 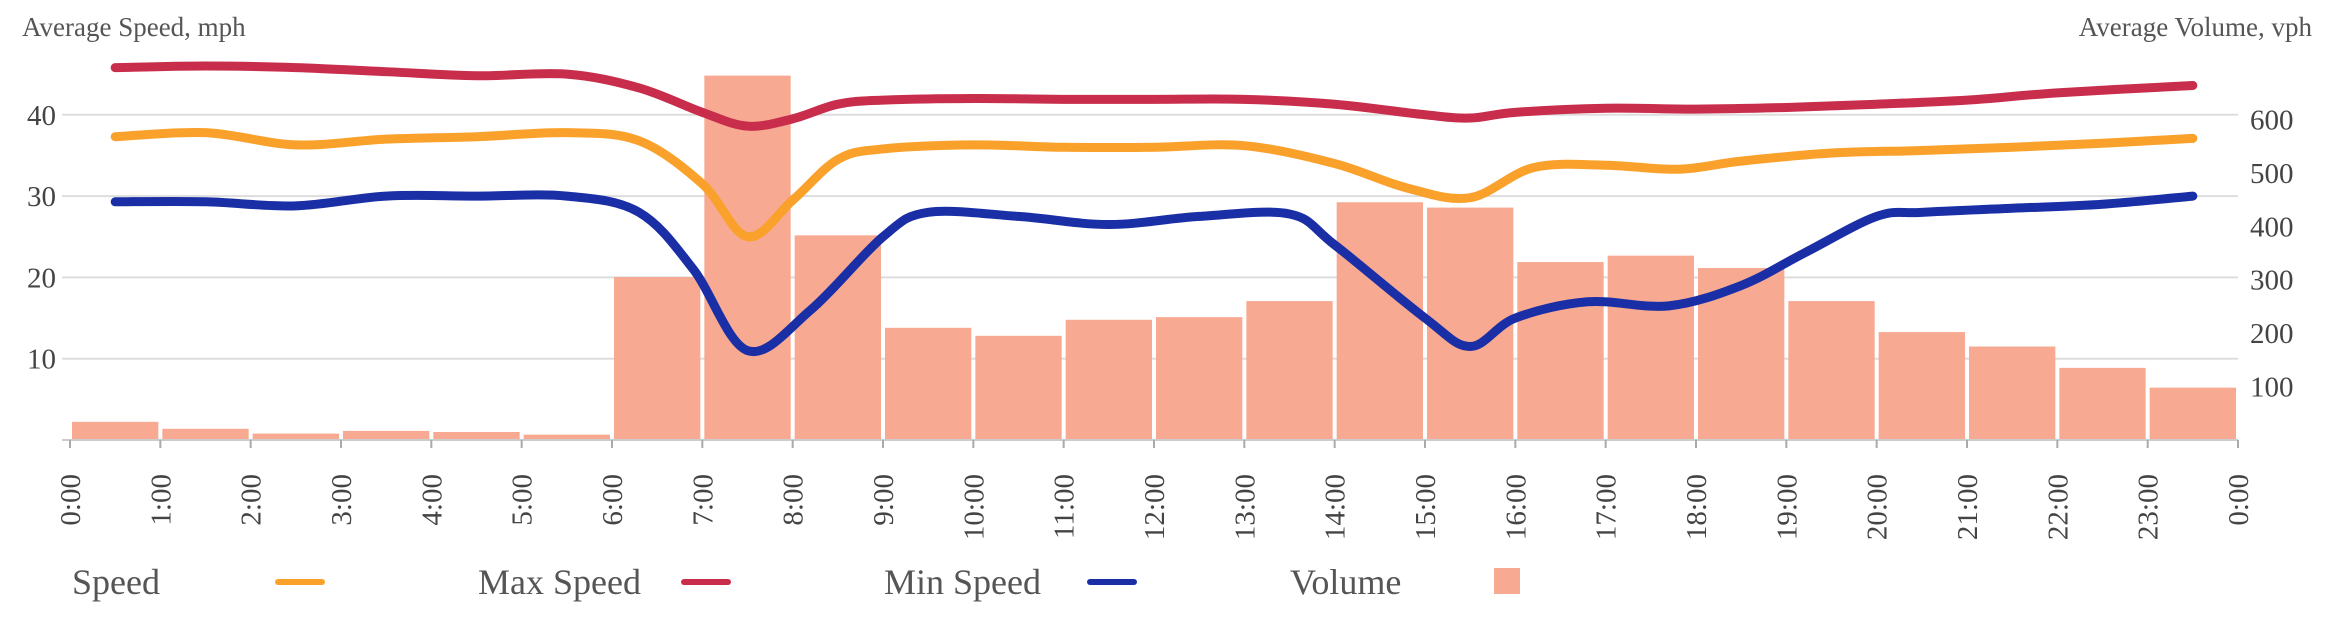 I want to click on x-tick-label: 6:00, so click(x=613, y=500).